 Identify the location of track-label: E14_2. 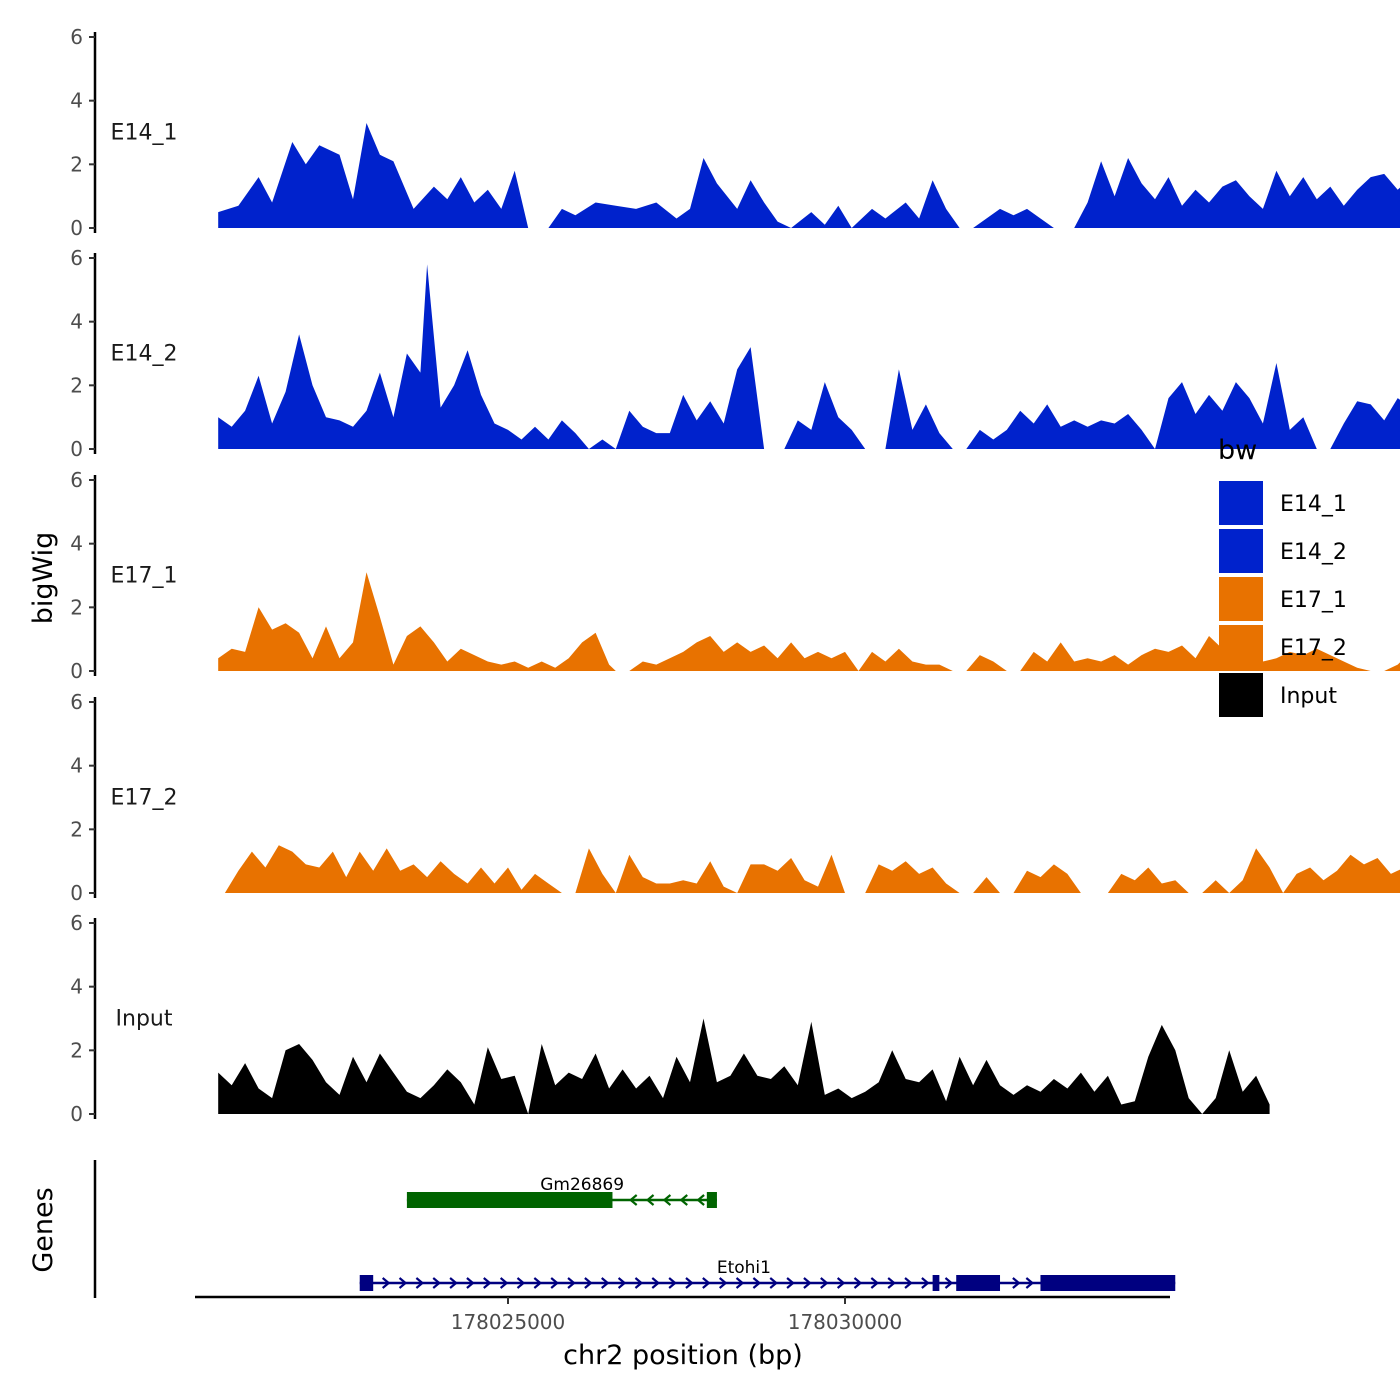
(144, 354).